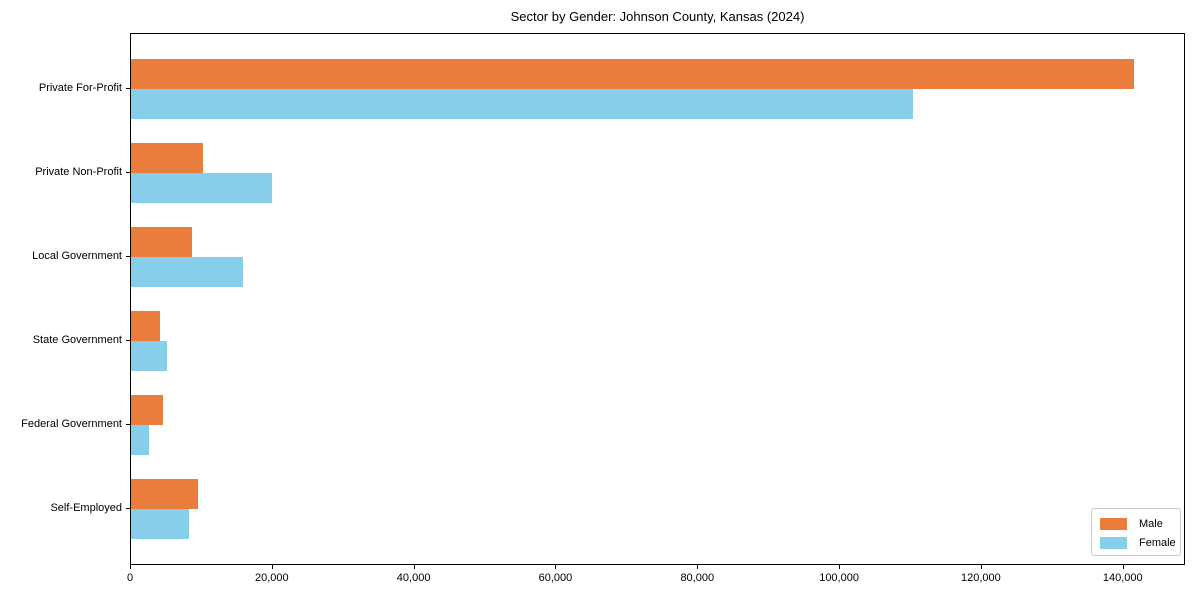 The height and width of the screenshot is (600, 1200). Describe the element at coordinates (140, 440) in the screenshot. I see `bar-female-federal-government` at that location.